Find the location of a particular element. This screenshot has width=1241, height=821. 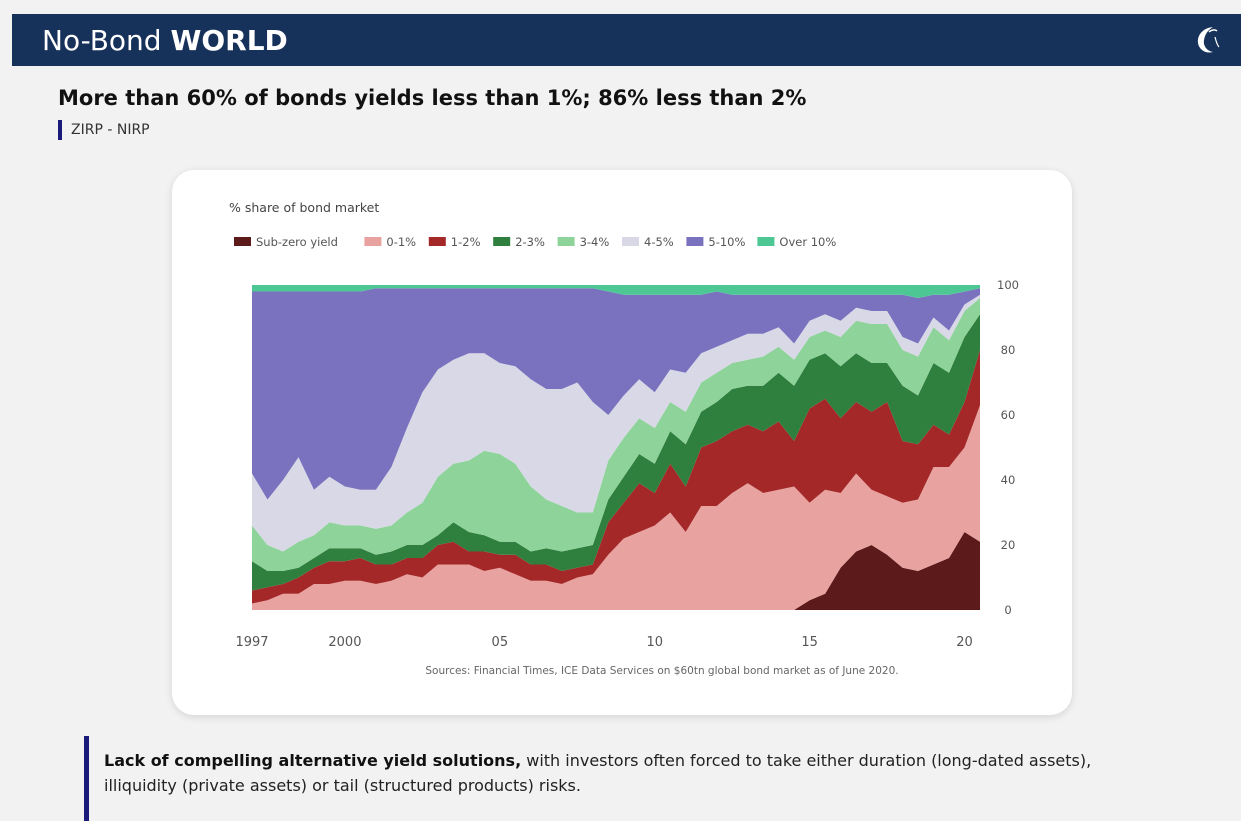

x-tick-label: 15 is located at coordinates (809, 642).